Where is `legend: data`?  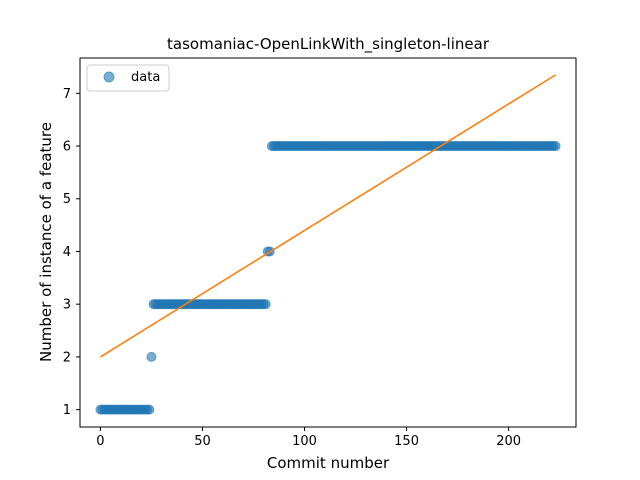 legend: data is located at coordinates (128, 78).